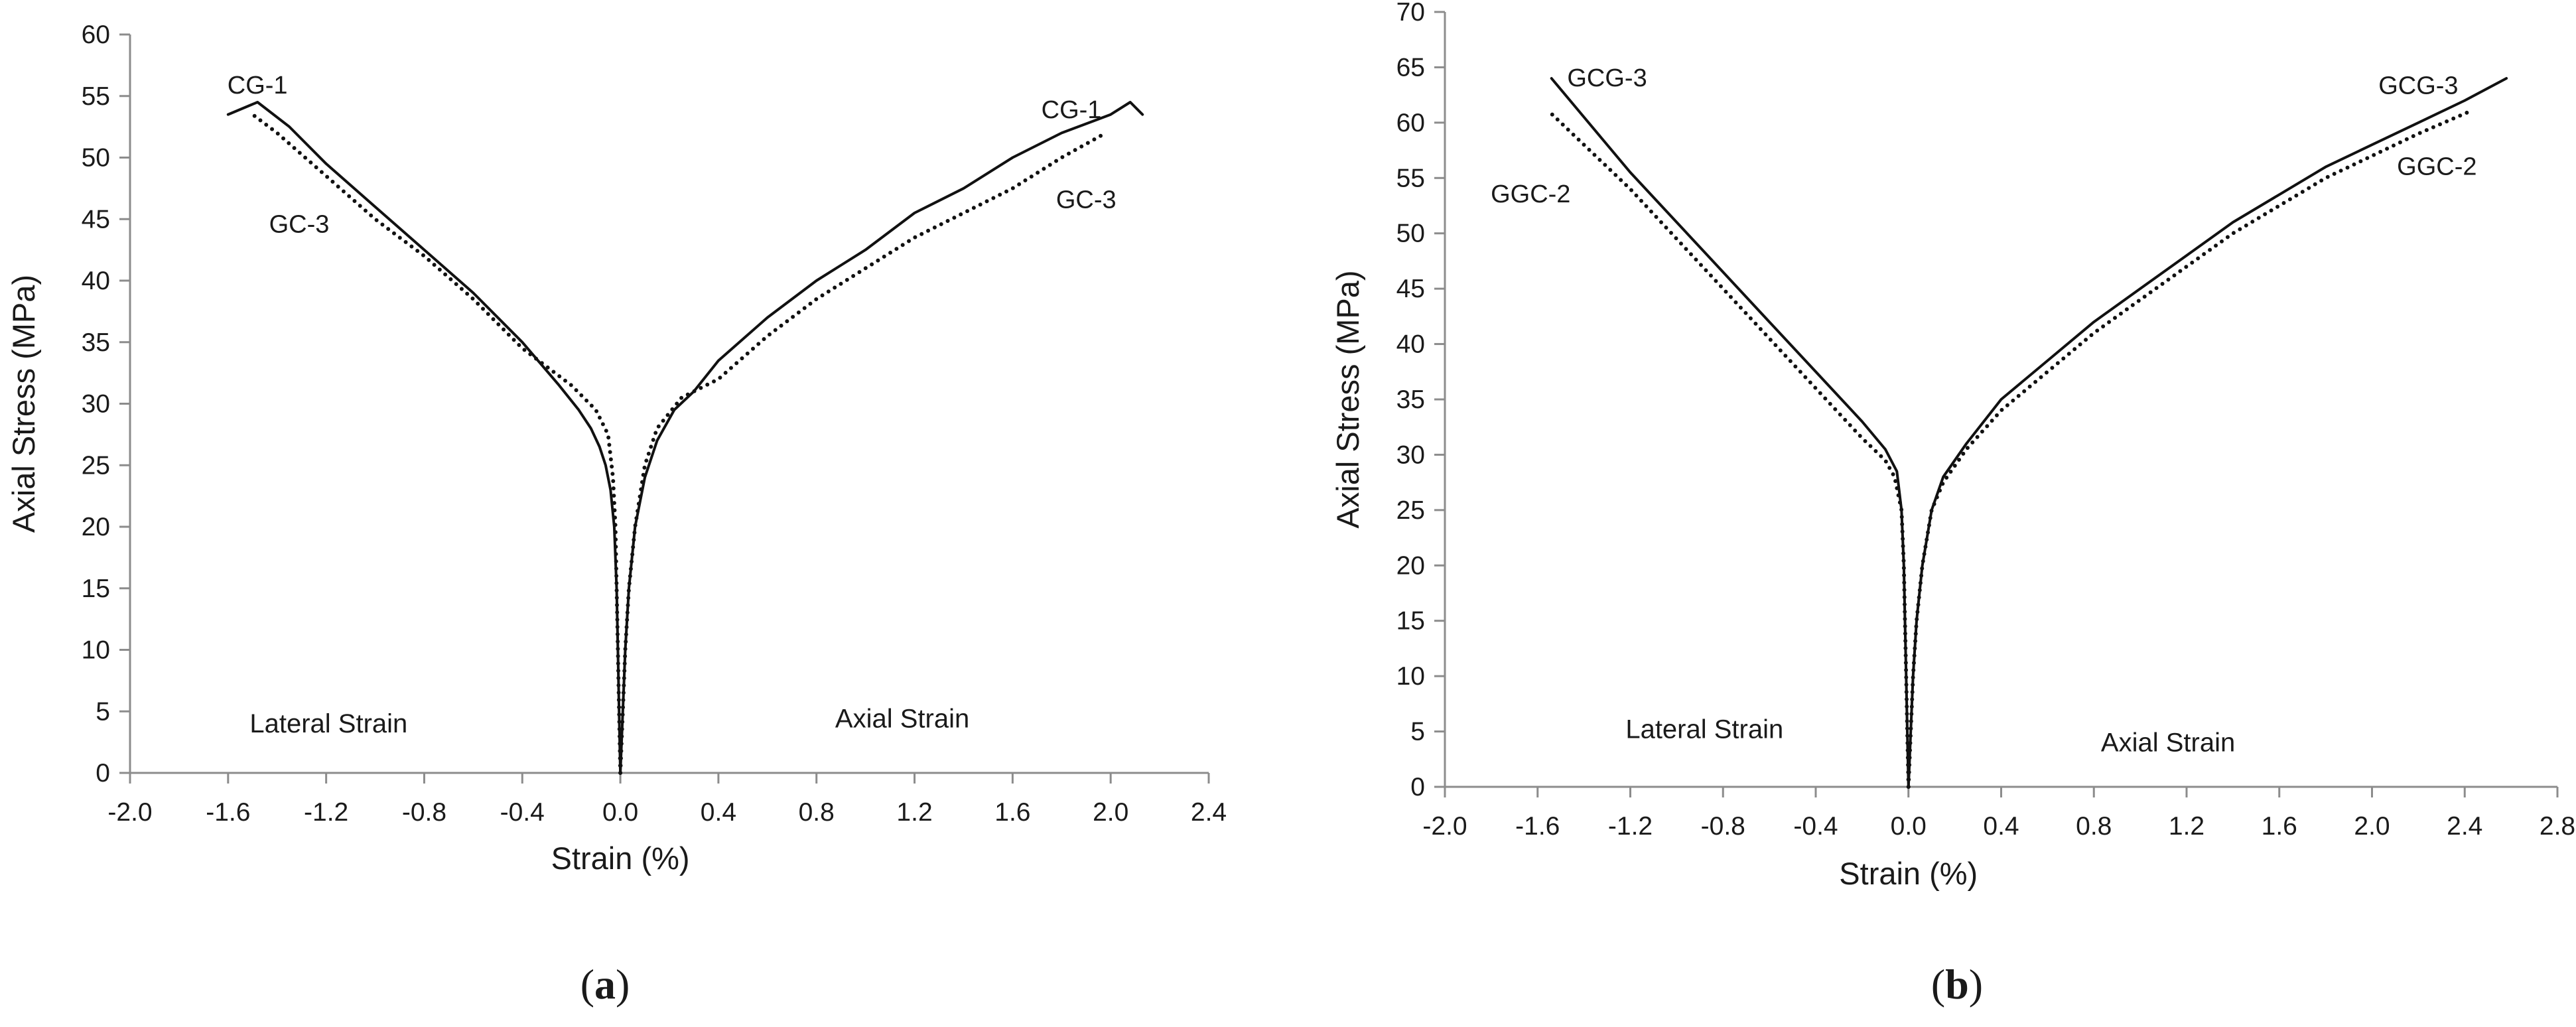  What do you see at coordinates (1410, 68) in the screenshot?
I see `y-tick-label: 65` at bounding box center [1410, 68].